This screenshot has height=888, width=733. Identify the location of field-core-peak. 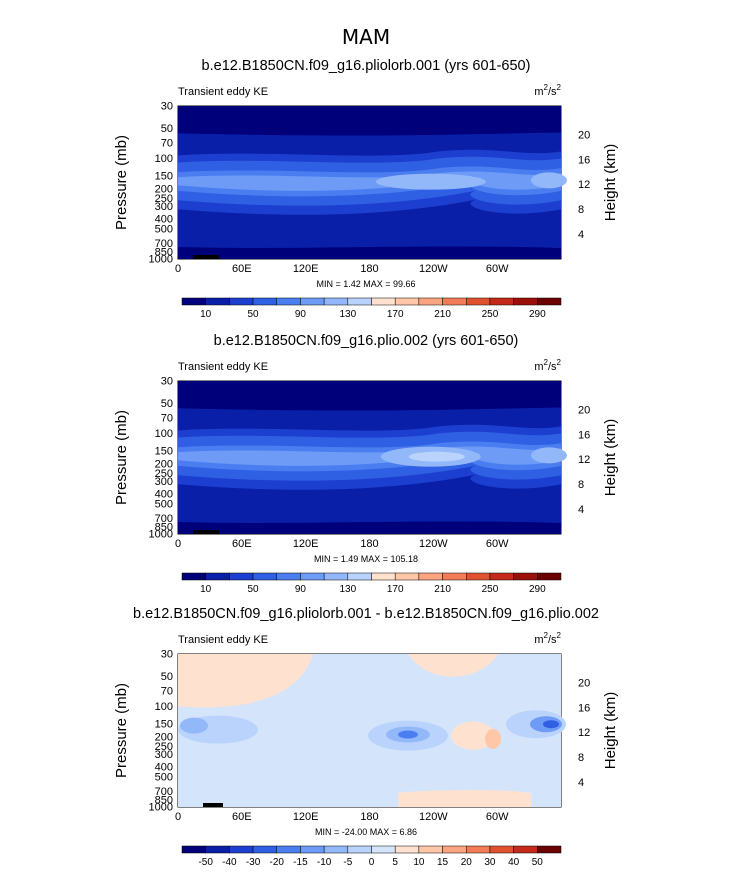
(436, 456).